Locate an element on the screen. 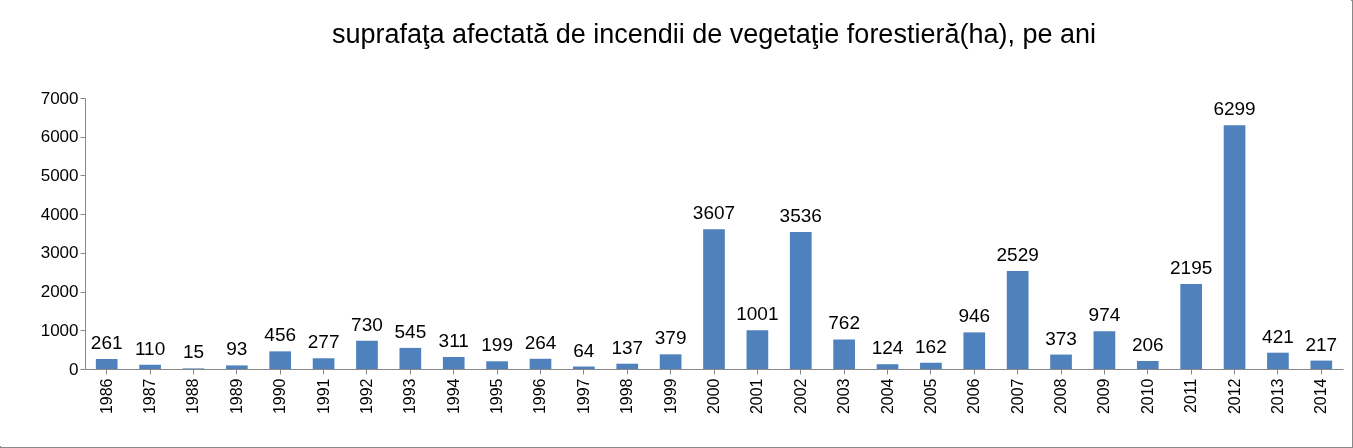 The height and width of the screenshot is (448, 1353). x-tick-label: 1994 is located at coordinates (453, 396).